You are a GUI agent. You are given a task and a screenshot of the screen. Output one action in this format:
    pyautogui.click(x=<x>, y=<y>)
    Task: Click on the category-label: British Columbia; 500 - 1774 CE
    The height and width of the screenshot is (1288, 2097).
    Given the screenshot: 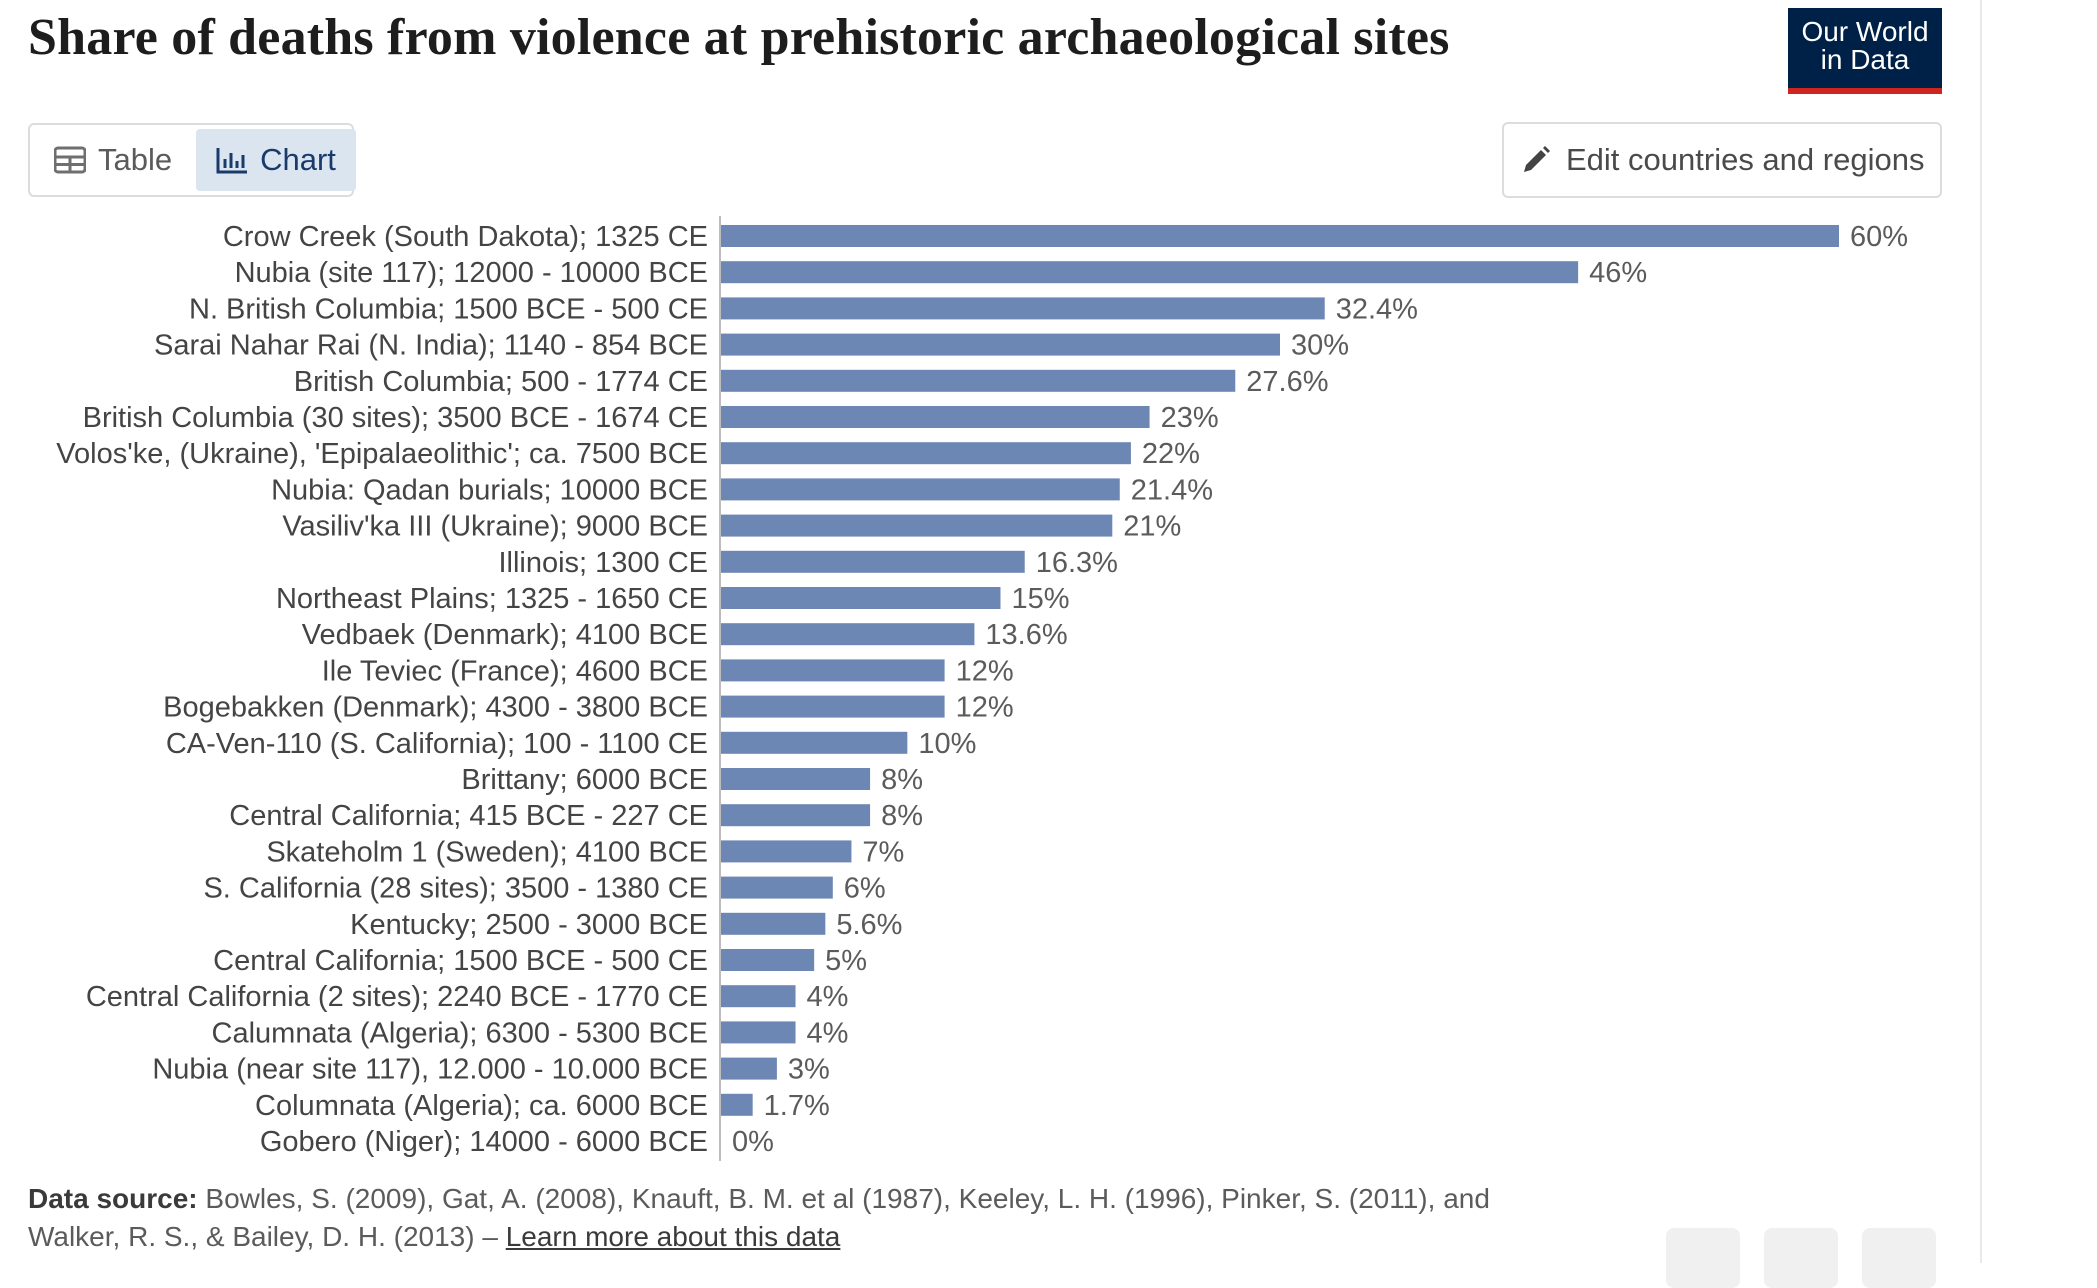 What is the action you would take?
    pyautogui.click(x=501, y=382)
    